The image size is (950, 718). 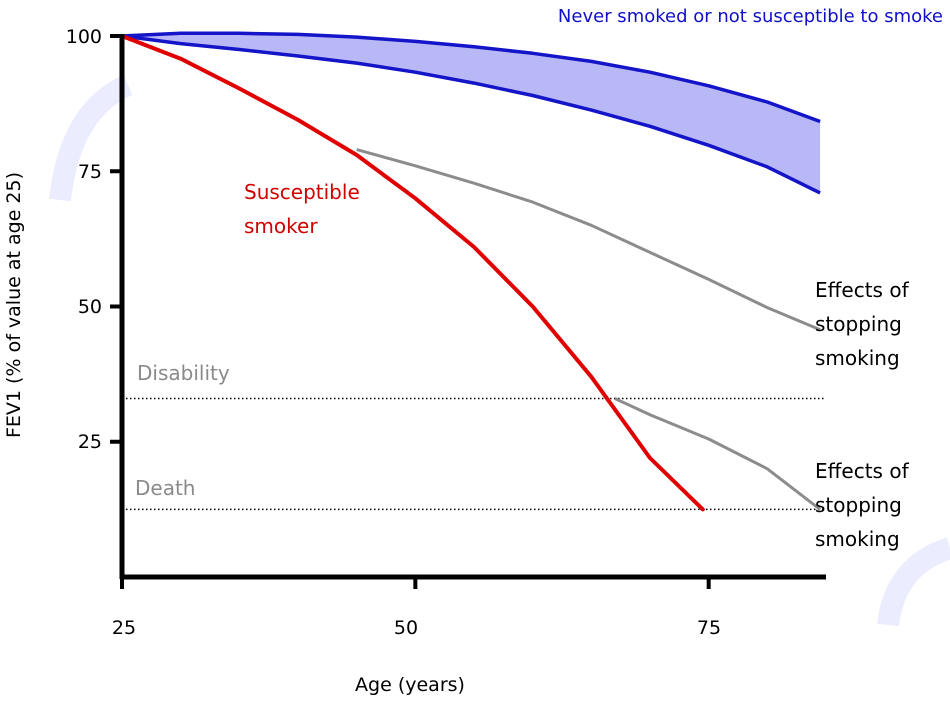 What do you see at coordinates (471, 77) in the screenshot?
I see `never-smoked-upper-line` at bounding box center [471, 77].